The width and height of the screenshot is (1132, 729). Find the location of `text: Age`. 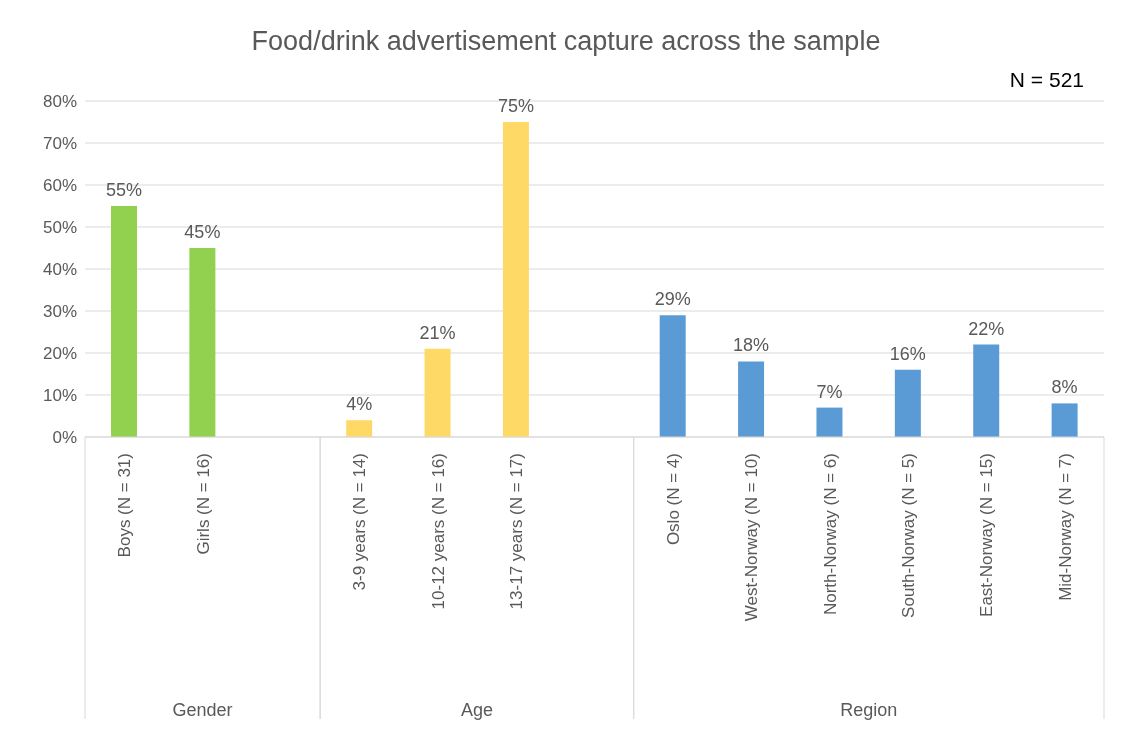

text: Age is located at coordinates (476, 710).